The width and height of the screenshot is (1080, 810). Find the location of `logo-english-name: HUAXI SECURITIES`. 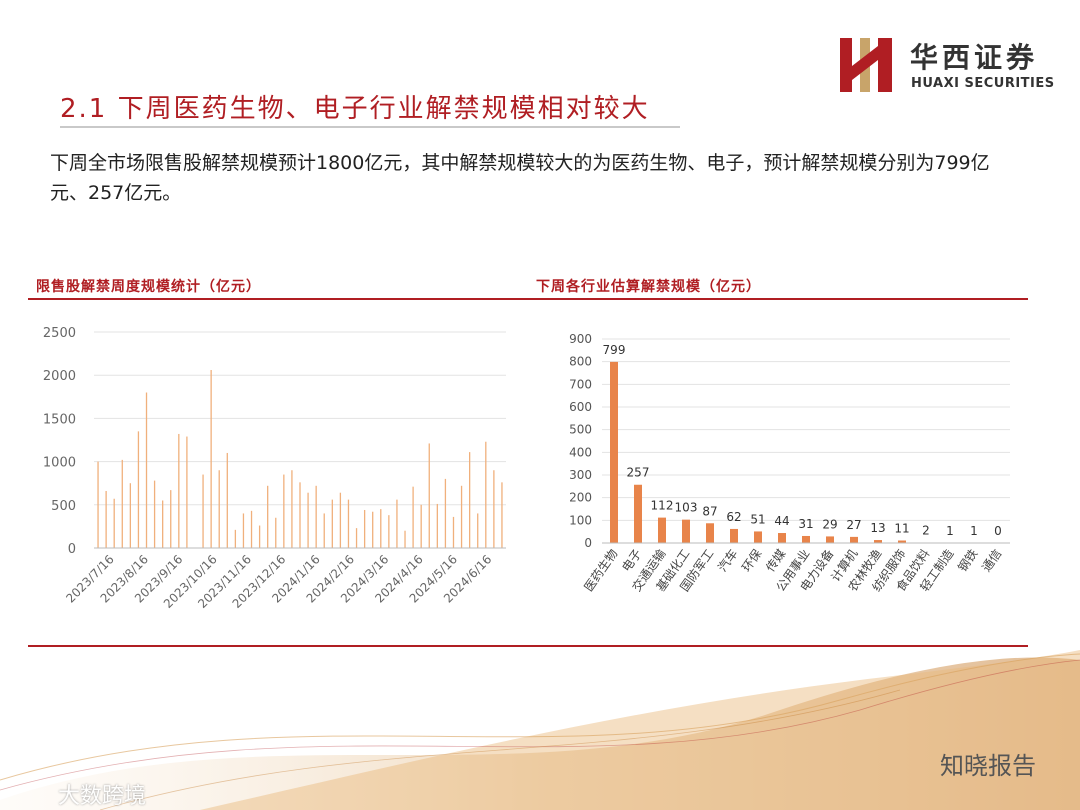

logo-english-name: HUAXI SECURITIES is located at coordinates (983, 83).